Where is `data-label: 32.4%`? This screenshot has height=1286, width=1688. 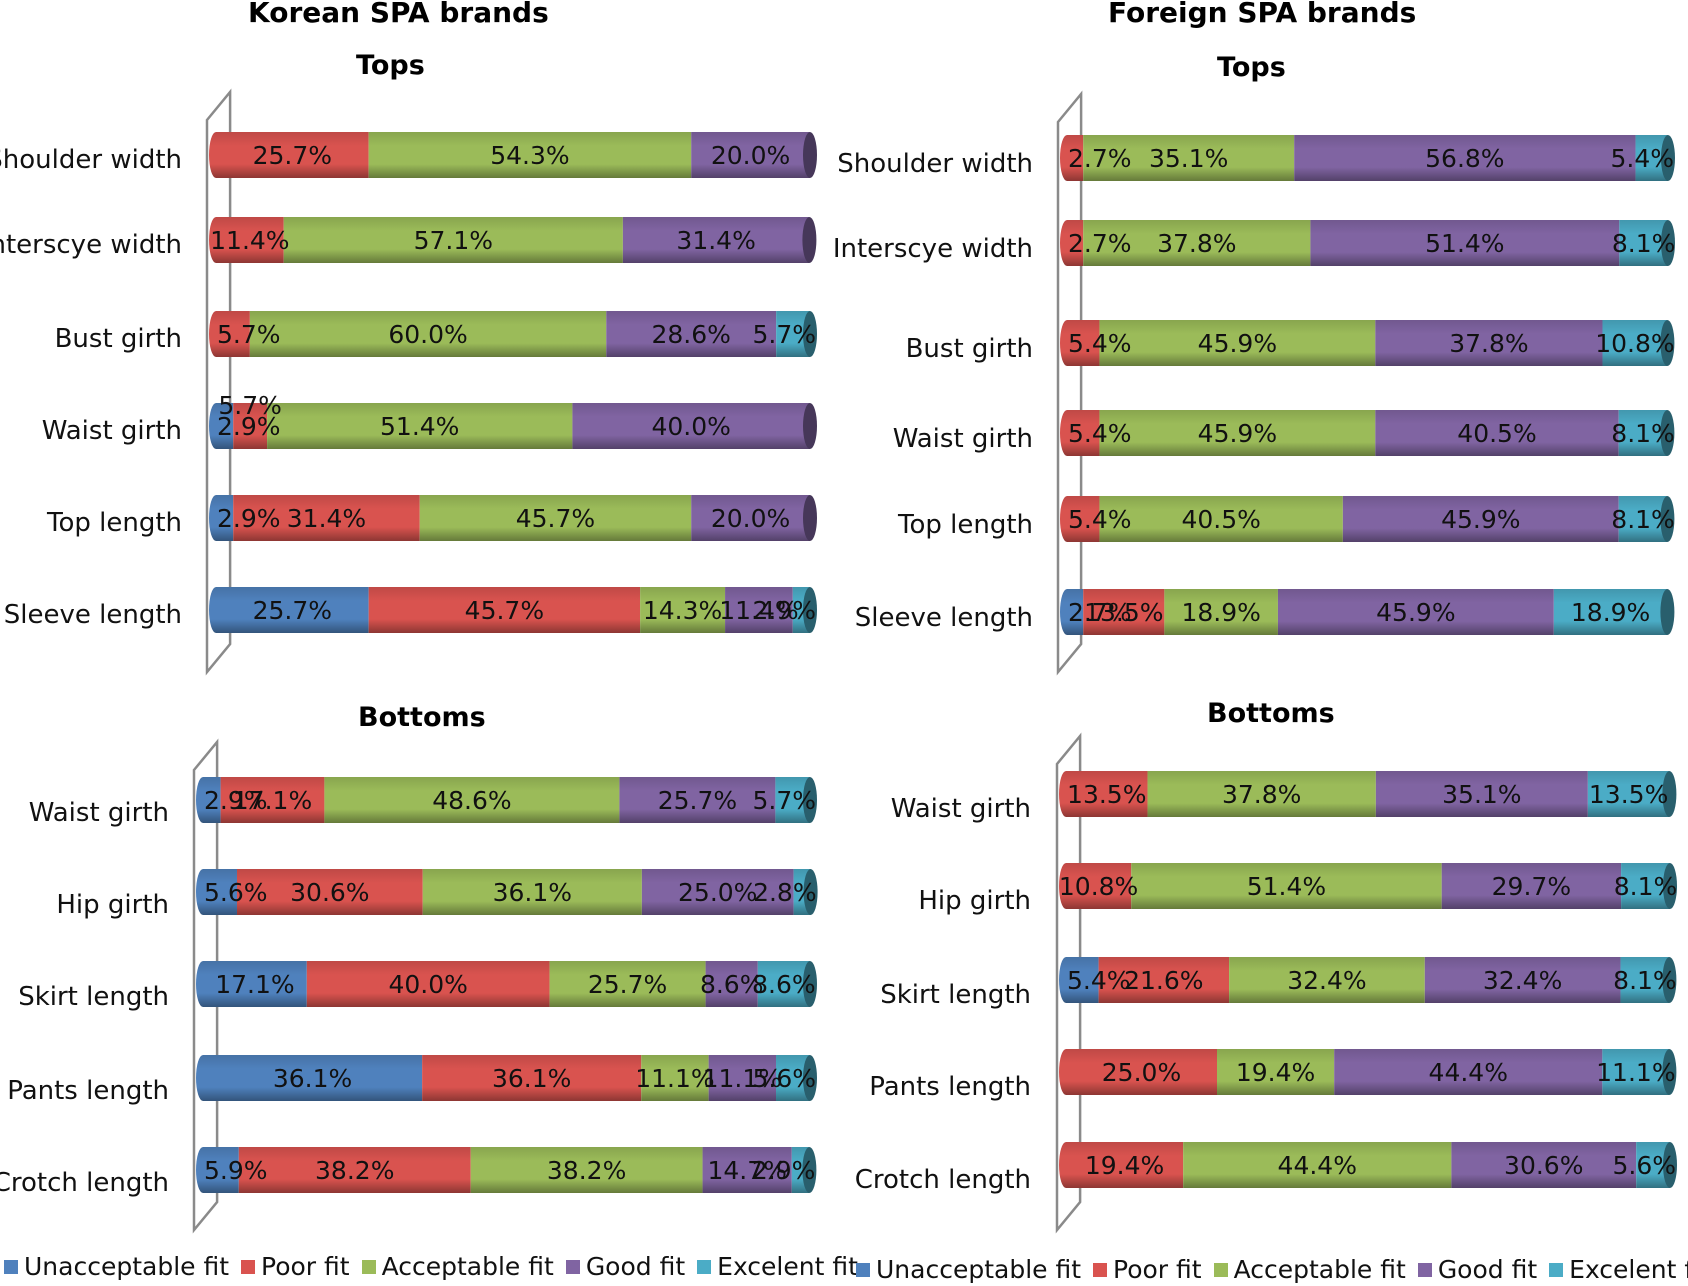 data-label: 32.4% is located at coordinates (1326, 980).